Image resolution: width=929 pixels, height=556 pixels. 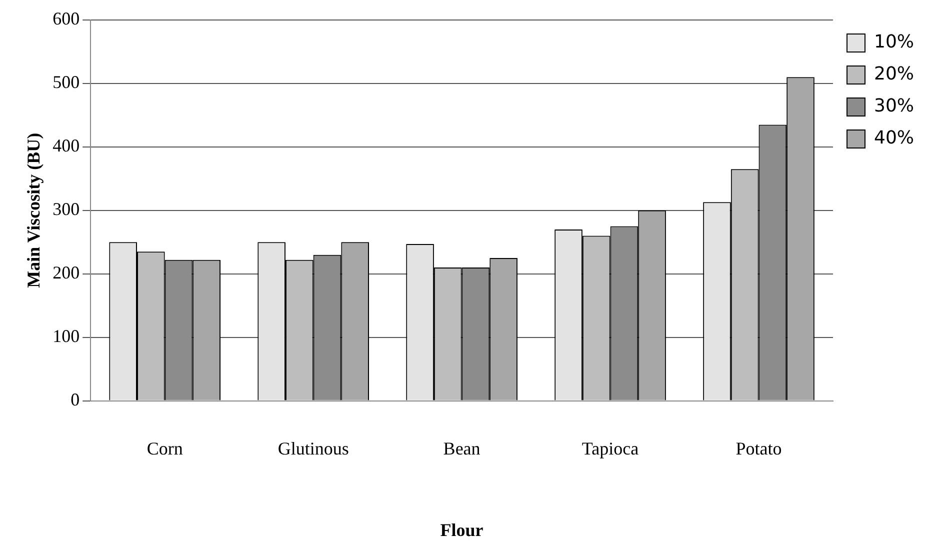 I want to click on y-tick-label: 600, so click(x=66, y=18).